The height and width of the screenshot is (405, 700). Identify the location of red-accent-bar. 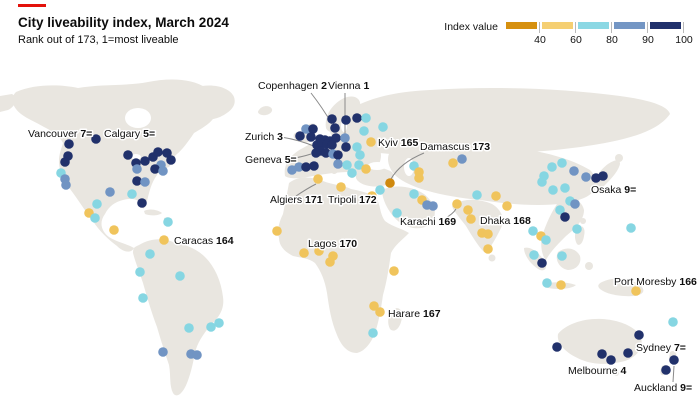
(32, 5).